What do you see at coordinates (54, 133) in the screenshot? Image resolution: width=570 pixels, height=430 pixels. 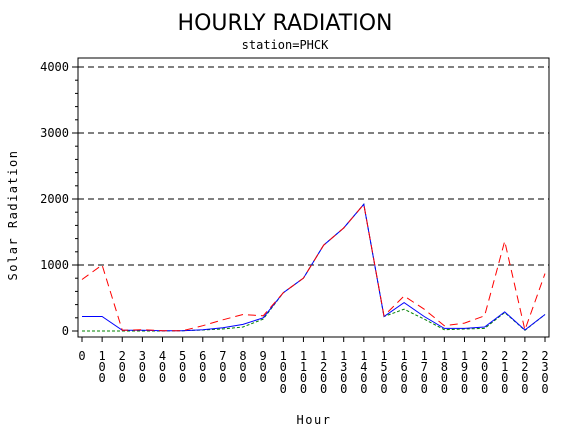 I see `y-tick-label: 3000` at bounding box center [54, 133].